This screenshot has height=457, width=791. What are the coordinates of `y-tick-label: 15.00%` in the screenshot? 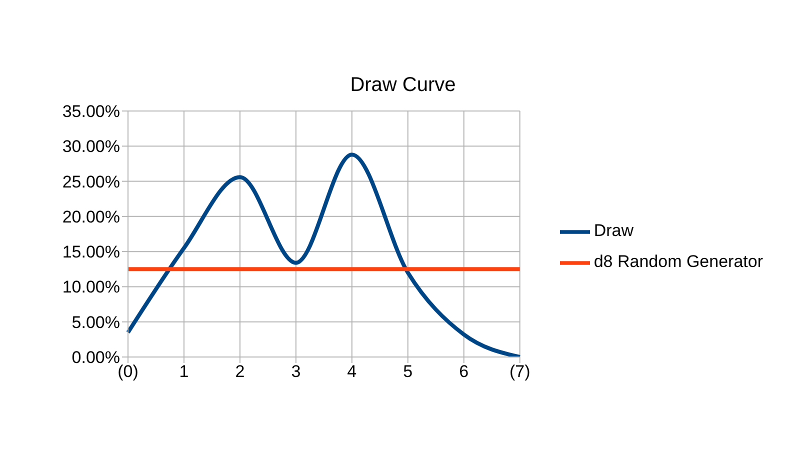 It's located at (91, 252).